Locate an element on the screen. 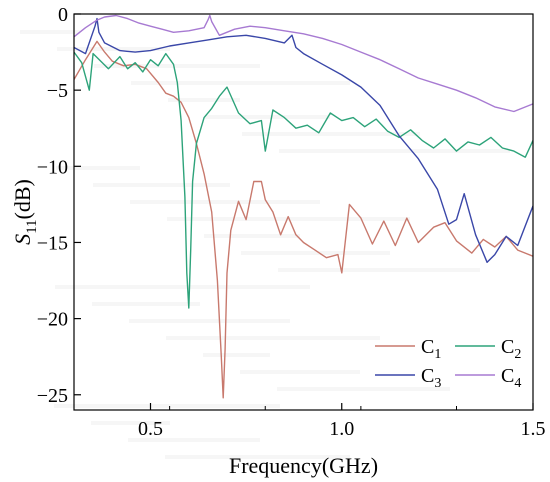 The image size is (550, 482). y-tick-label: −5 is located at coordinates (57, 91).